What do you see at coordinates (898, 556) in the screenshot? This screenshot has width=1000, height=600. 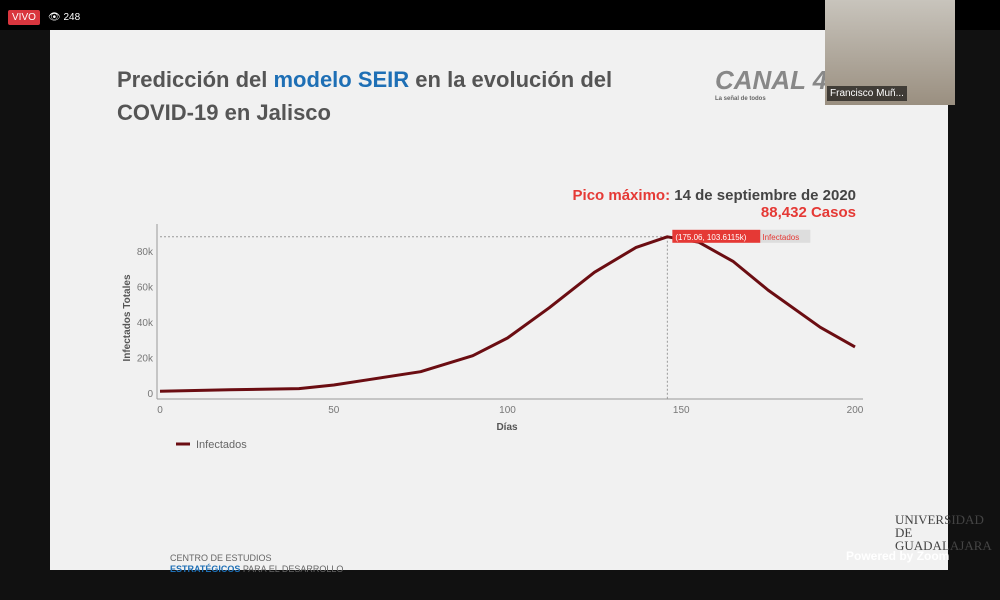 I see `zoom-watermark: Powered by Zoom` at bounding box center [898, 556].